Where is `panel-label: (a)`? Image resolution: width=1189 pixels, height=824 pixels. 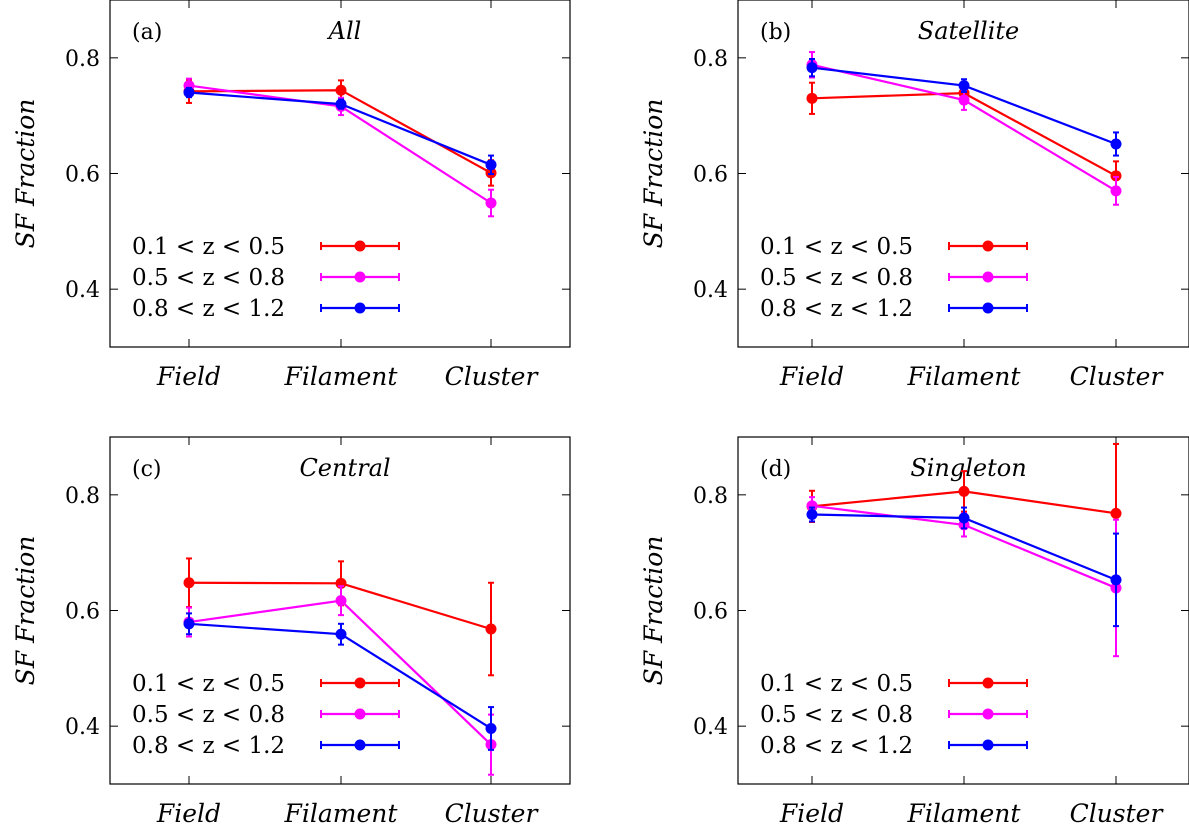 panel-label: (a) is located at coordinates (147, 32).